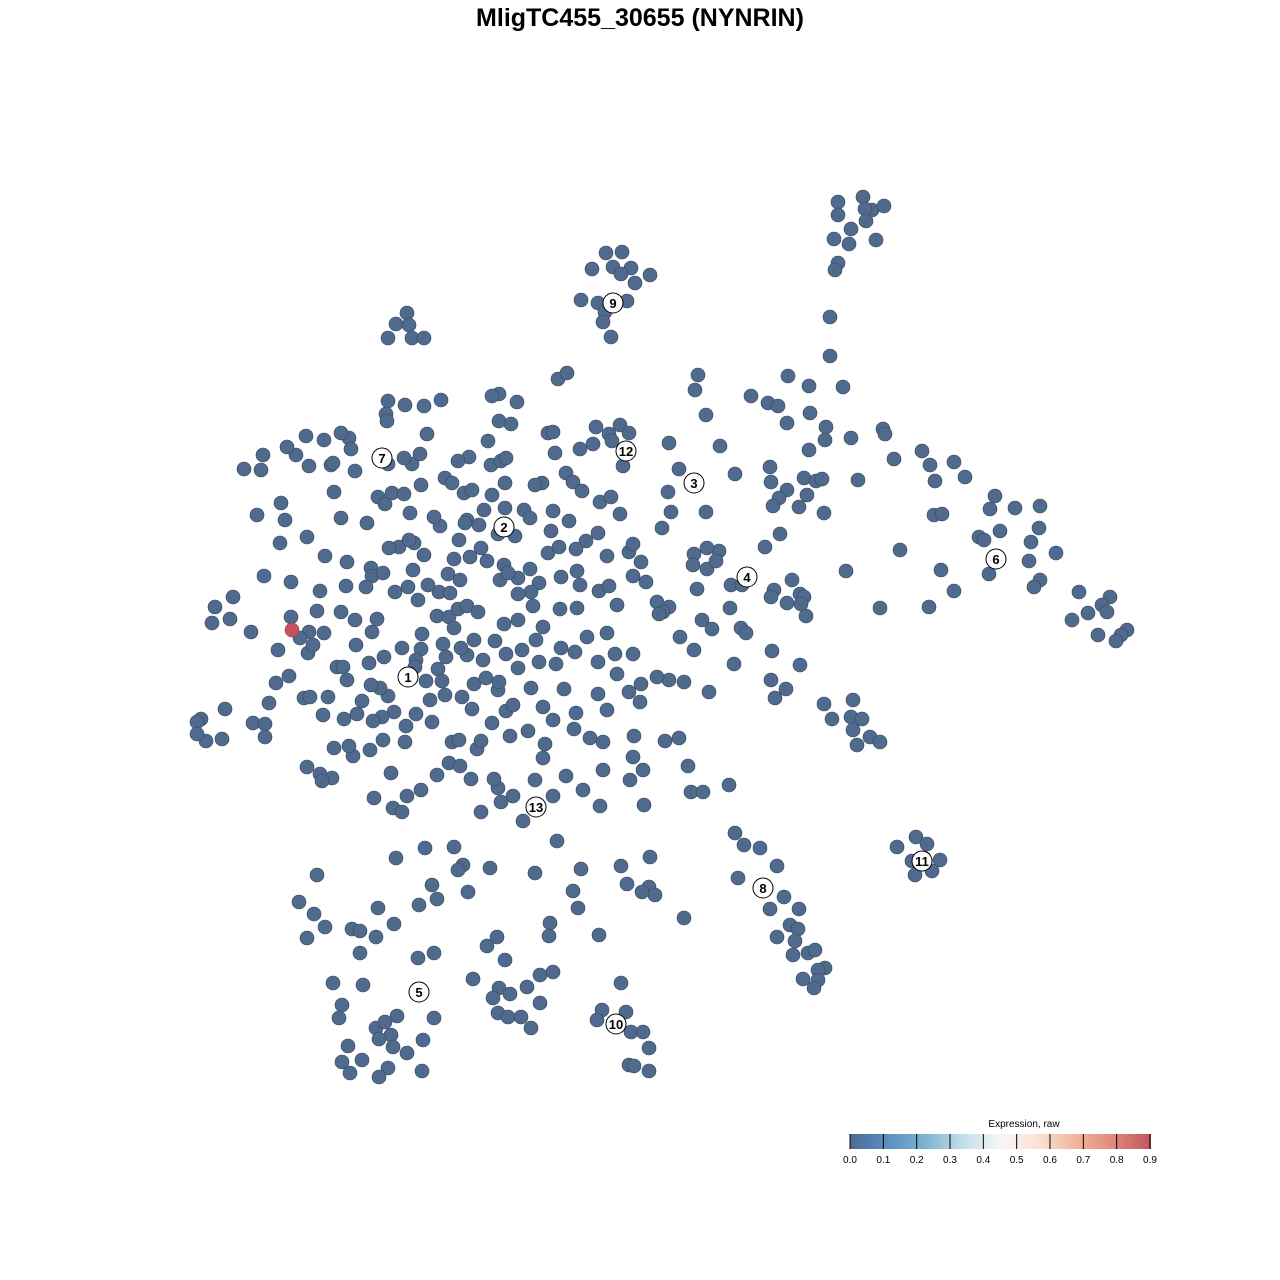  What do you see at coordinates (917, 1160) in the screenshot?
I see `legend-tick-label: 0.2` at bounding box center [917, 1160].